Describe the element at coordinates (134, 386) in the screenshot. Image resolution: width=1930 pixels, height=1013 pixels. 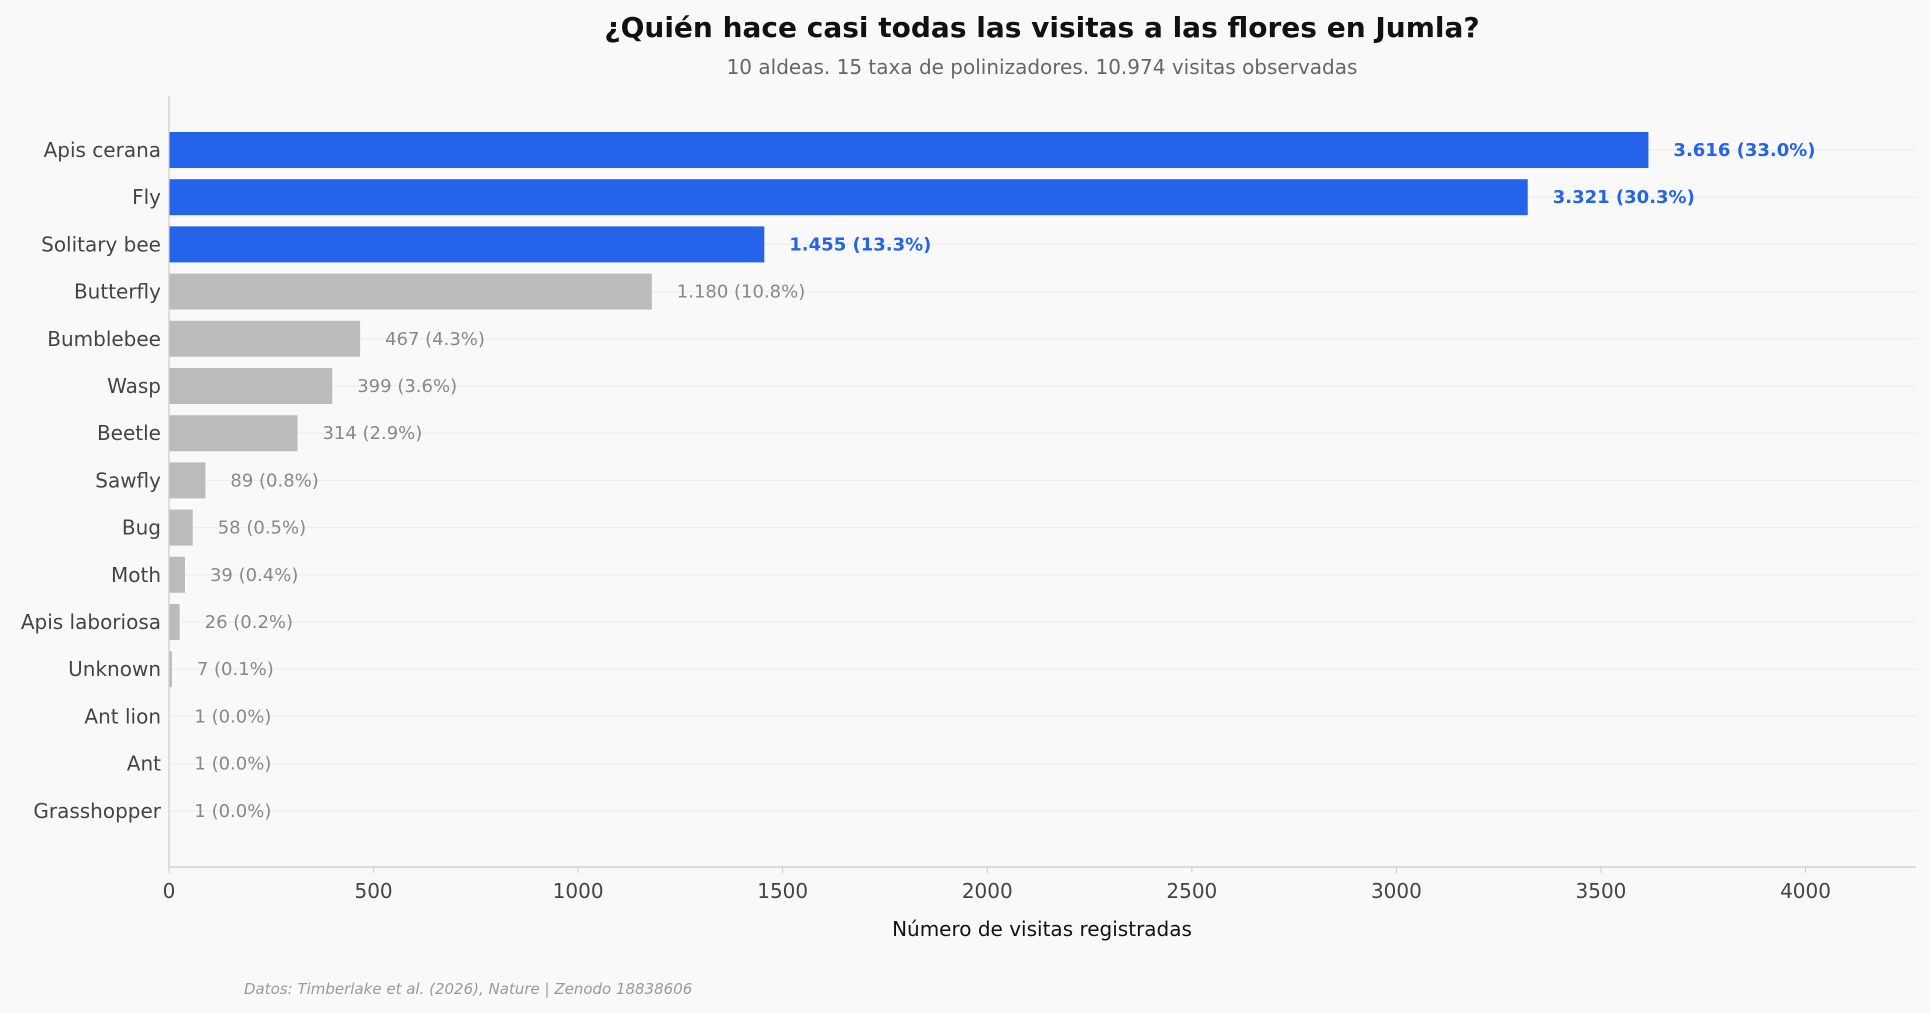
I see `category-label: Wasp` at that location.